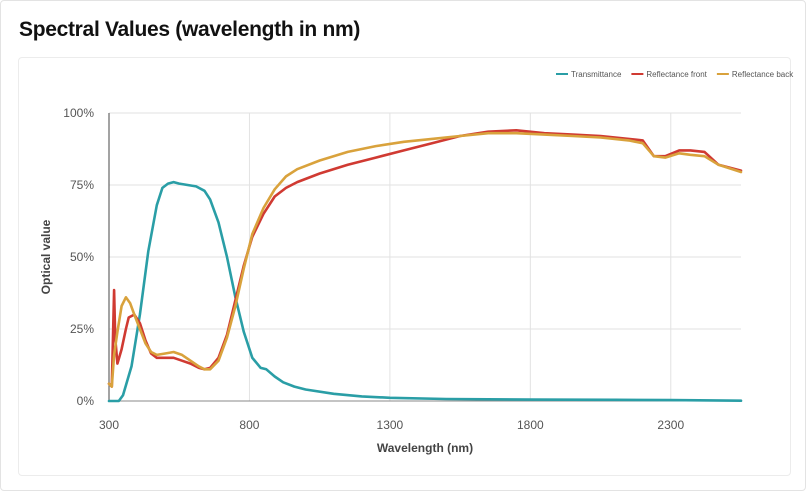  I want to click on x-tick-label: 1300, so click(390, 425).